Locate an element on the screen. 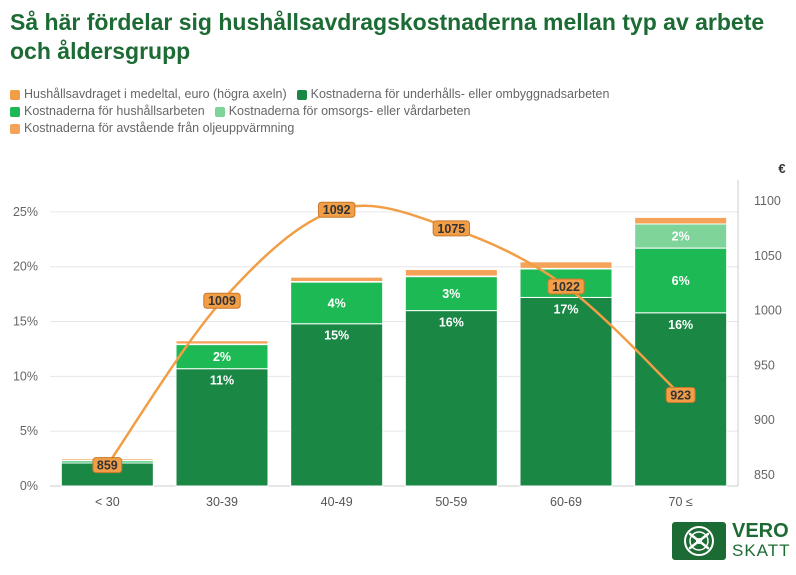 This screenshot has height=575, width=796. avg-deduction-label: 1022 is located at coordinates (566, 287).